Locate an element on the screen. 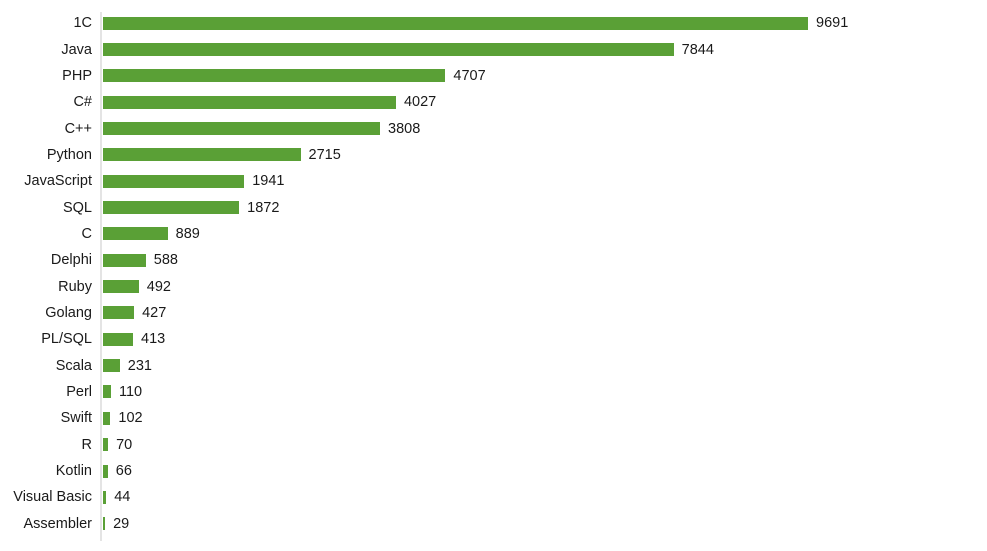  bar-row: JavaScript 1941 is located at coordinates (493, 181).